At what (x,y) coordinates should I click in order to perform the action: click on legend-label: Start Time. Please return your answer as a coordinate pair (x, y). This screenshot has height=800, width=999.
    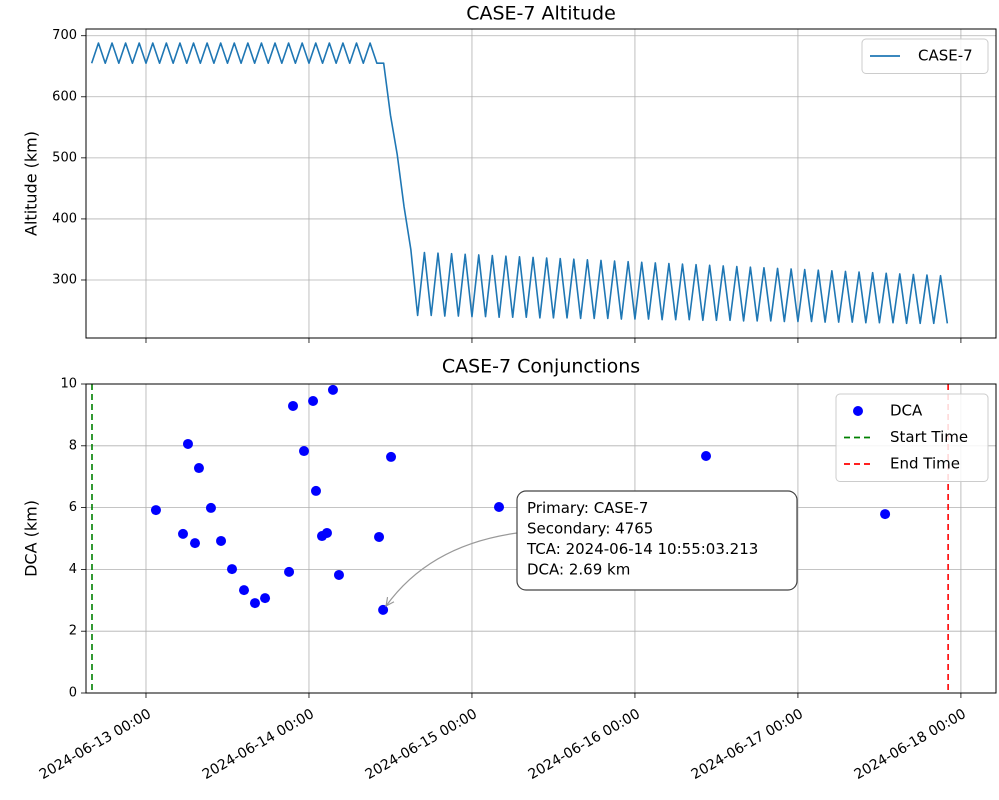
    Looking at the image, I should click on (929, 437).